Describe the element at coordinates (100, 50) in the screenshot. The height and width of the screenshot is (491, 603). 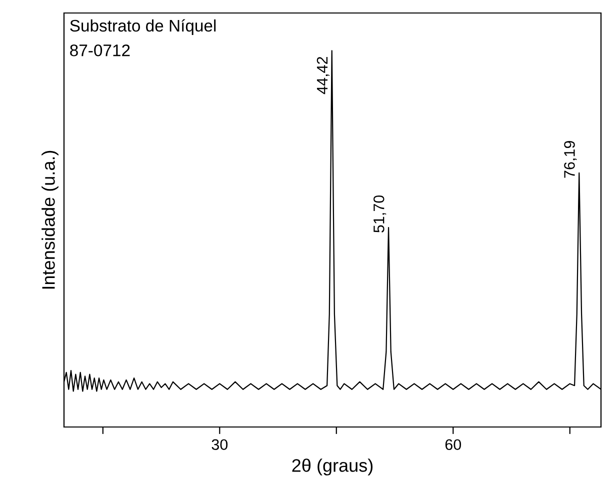
I see `chart-subtitle: 87-0712` at that location.